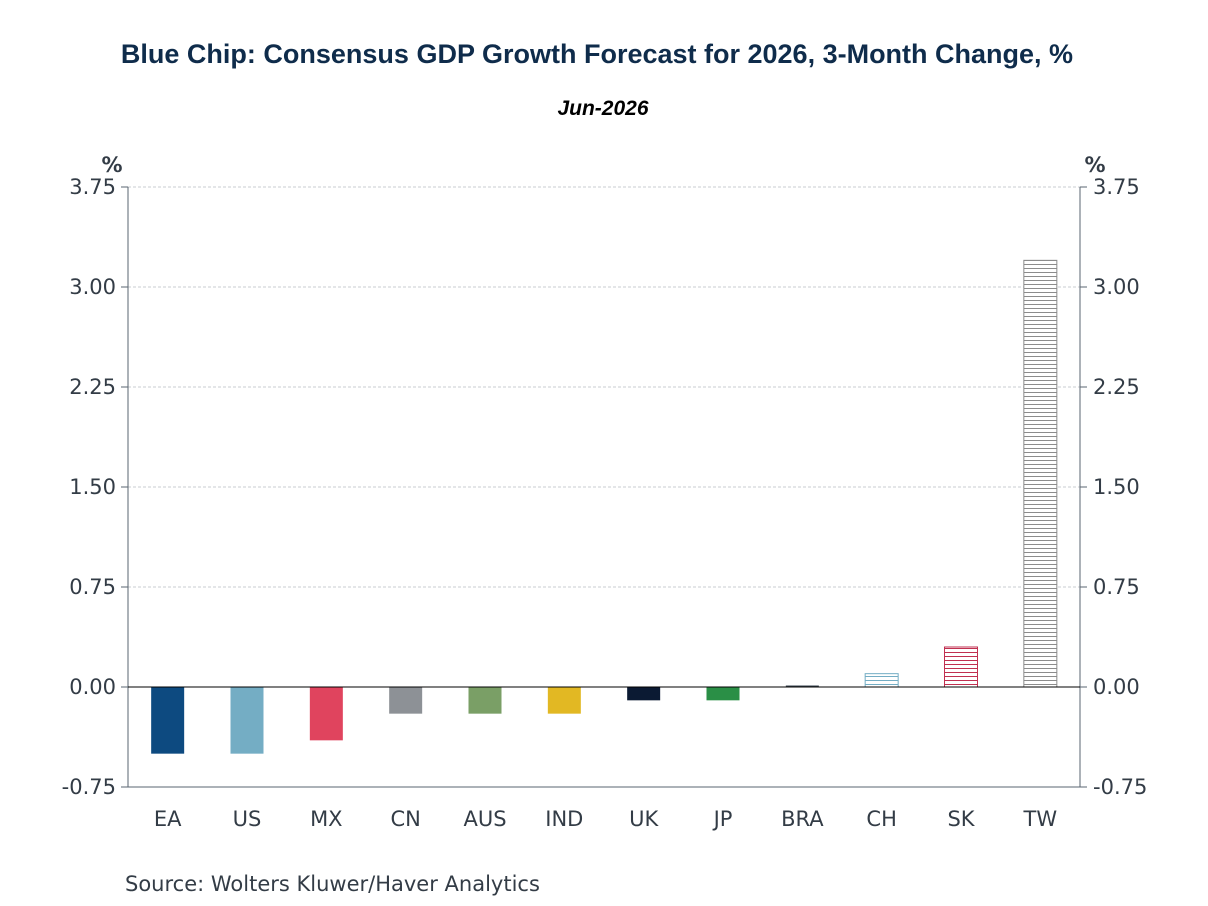  I want to click on bar-cn, so click(406, 700).